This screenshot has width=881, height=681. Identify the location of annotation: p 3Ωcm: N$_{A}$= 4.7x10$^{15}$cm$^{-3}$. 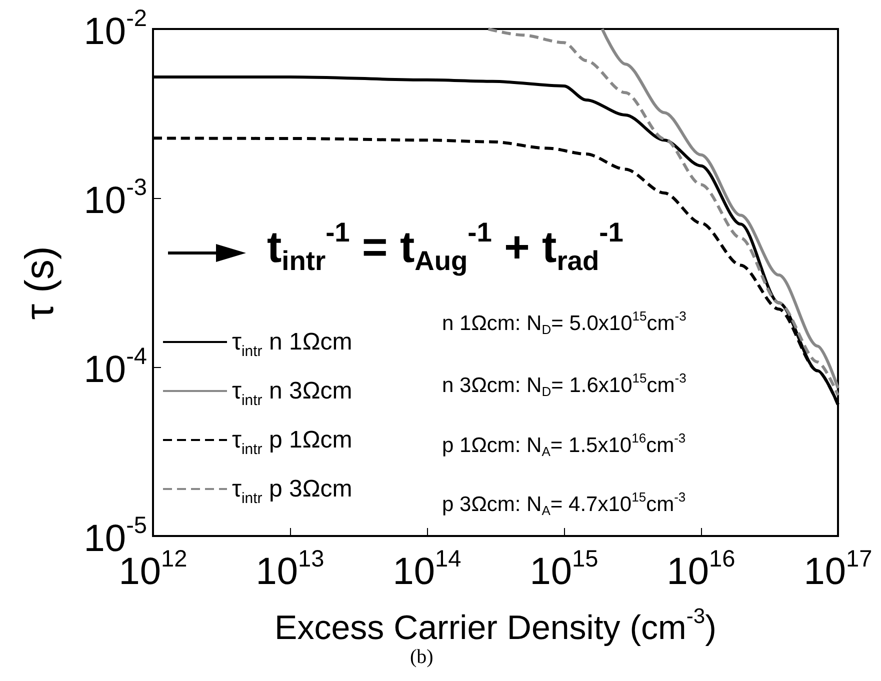
(564, 503).